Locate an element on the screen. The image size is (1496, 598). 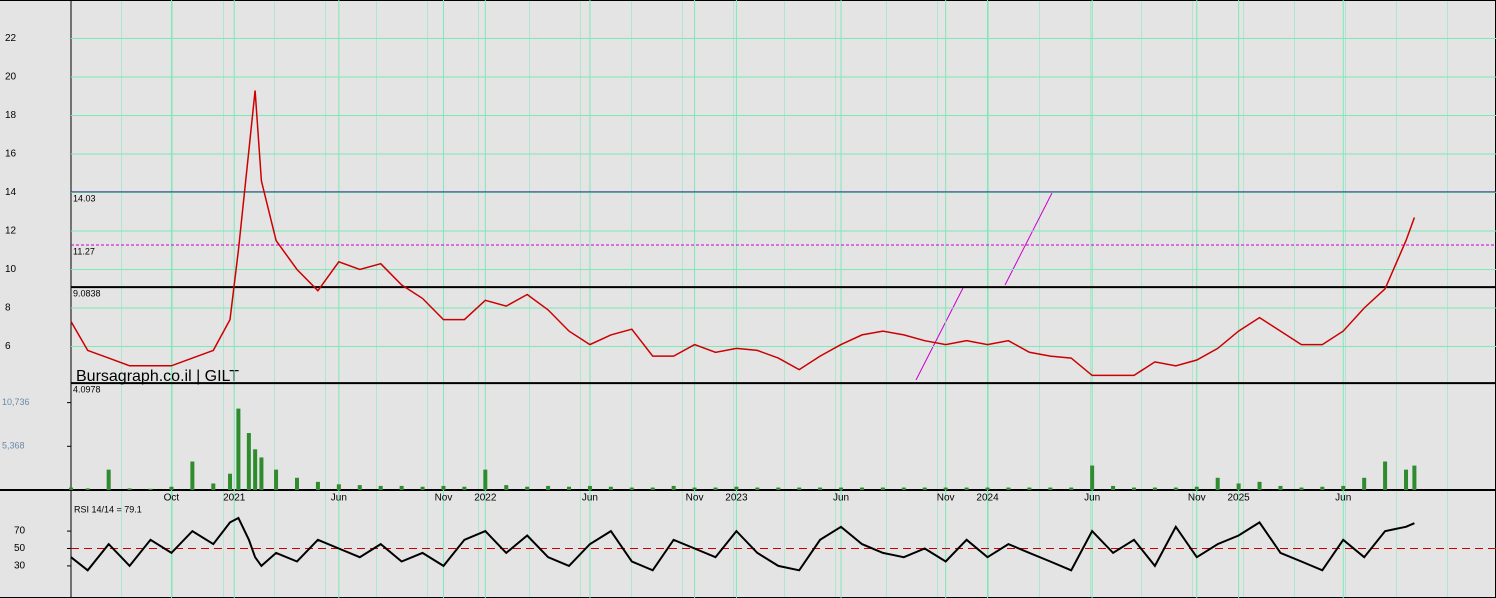
y-tick-label: 10 is located at coordinates (11, 269).